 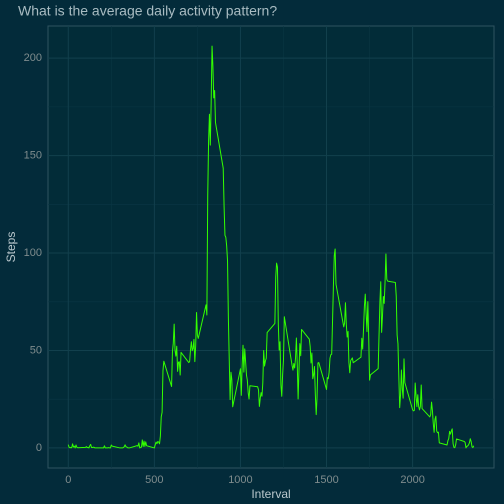 What do you see at coordinates (154, 480) in the screenshot?
I see `x-tick-label: 500` at bounding box center [154, 480].